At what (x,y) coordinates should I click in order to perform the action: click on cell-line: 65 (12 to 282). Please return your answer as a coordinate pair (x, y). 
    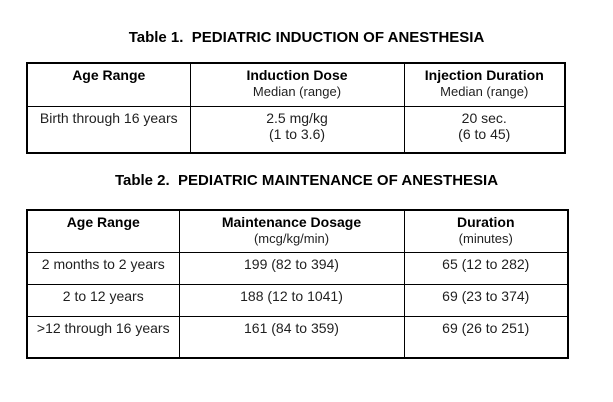
    Looking at the image, I should click on (486, 263).